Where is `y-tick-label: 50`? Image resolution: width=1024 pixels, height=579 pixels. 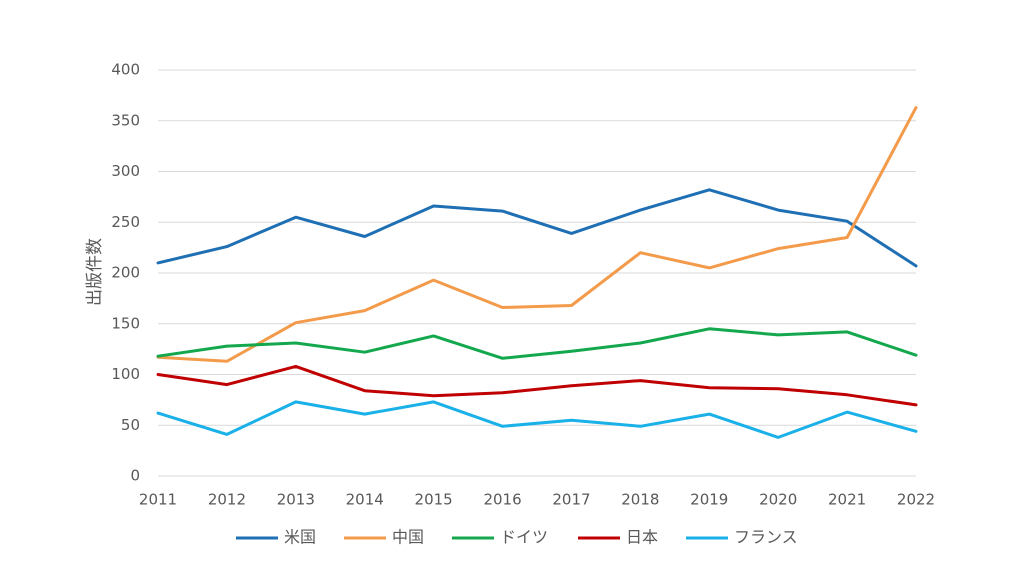 y-tick-label: 50 is located at coordinates (130, 425).